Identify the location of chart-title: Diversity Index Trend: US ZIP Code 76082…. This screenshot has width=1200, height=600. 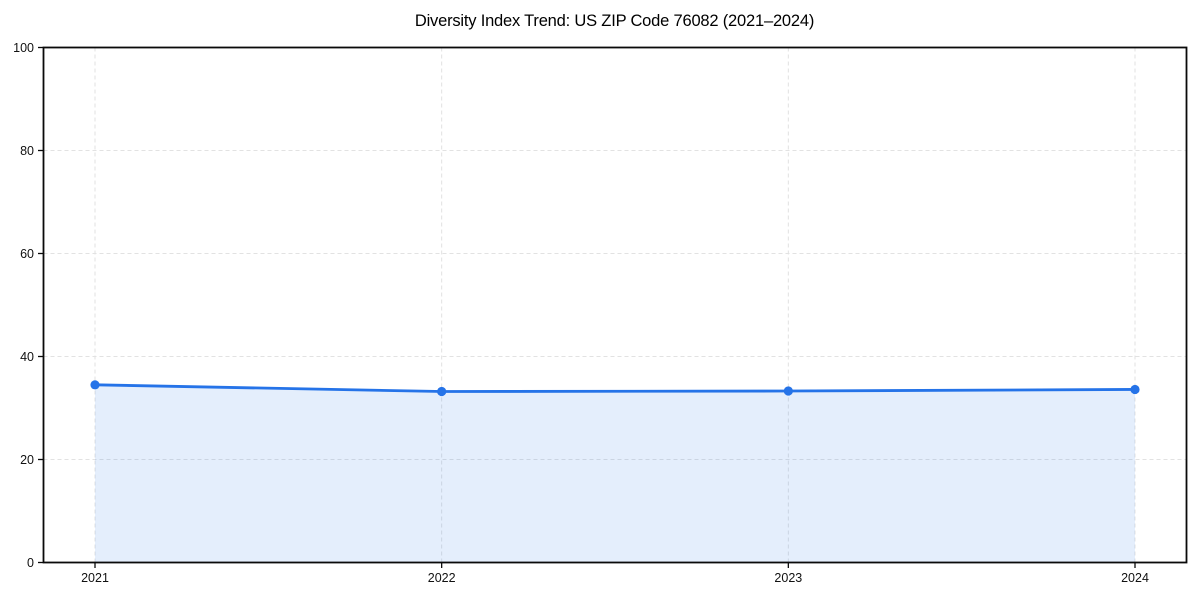
(614, 21).